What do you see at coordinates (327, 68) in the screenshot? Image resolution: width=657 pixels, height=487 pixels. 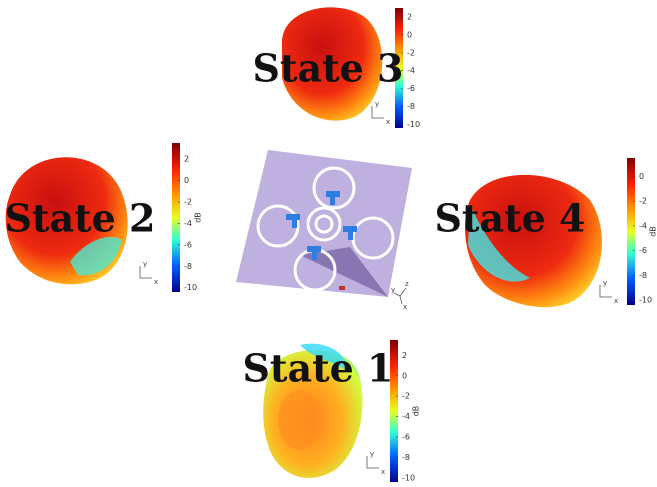 I see `state-label: State 3` at bounding box center [327, 68].